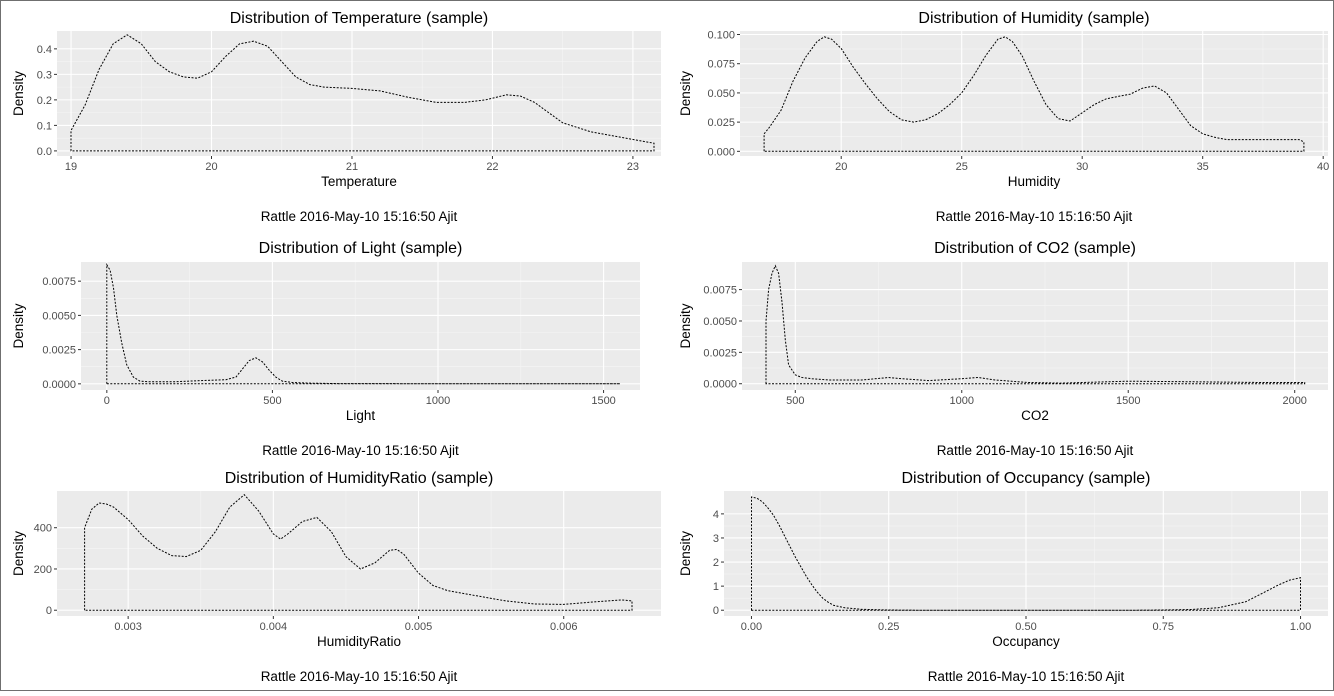  I want to click on chart6-x-tick-label: 1.00, so click(1300, 627).